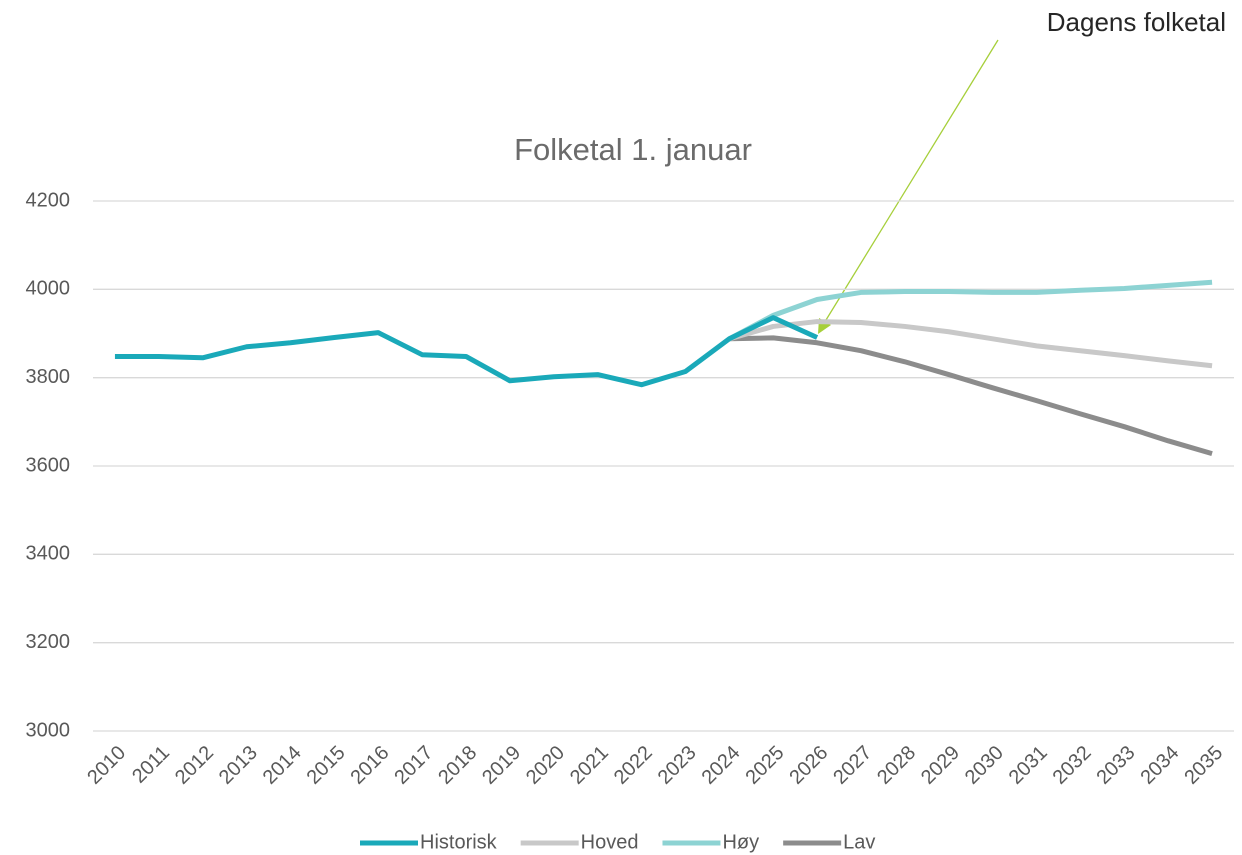 This screenshot has width=1242, height=855. Describe the element at coordinates (984, 765) in the screenshot. I see `x-tick-label: 2030` at that location.